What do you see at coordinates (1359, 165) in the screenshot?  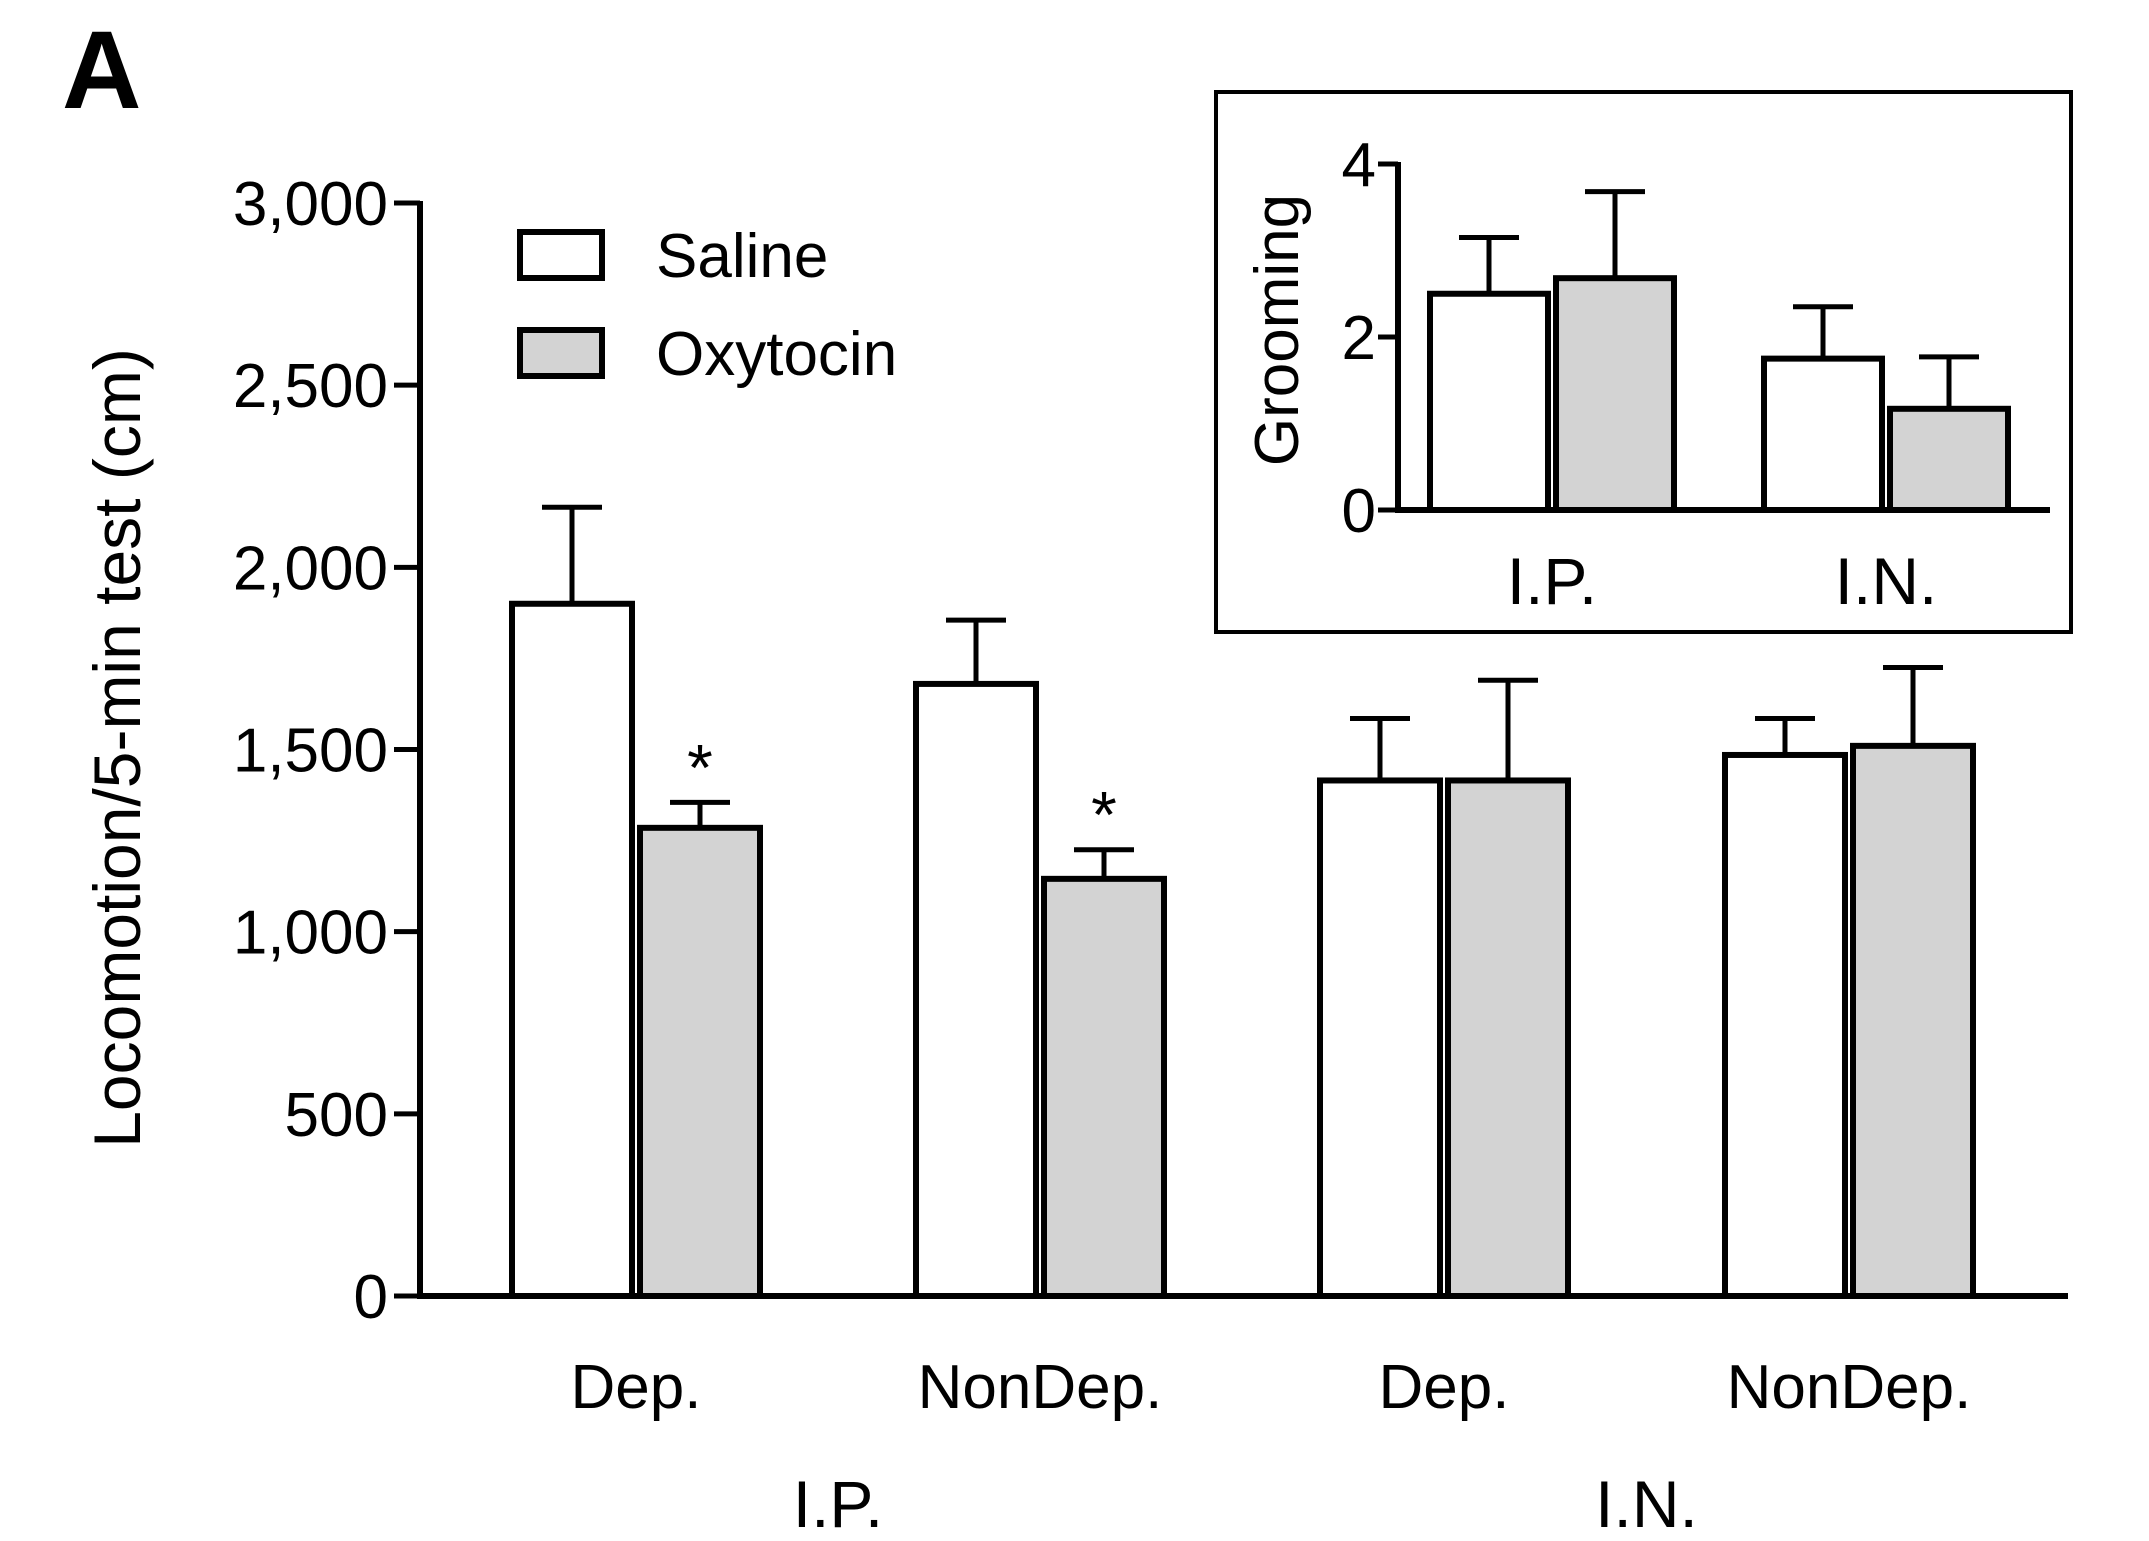 I see `inset-y-tick-label: 4` at bounding box center [1359, 165].